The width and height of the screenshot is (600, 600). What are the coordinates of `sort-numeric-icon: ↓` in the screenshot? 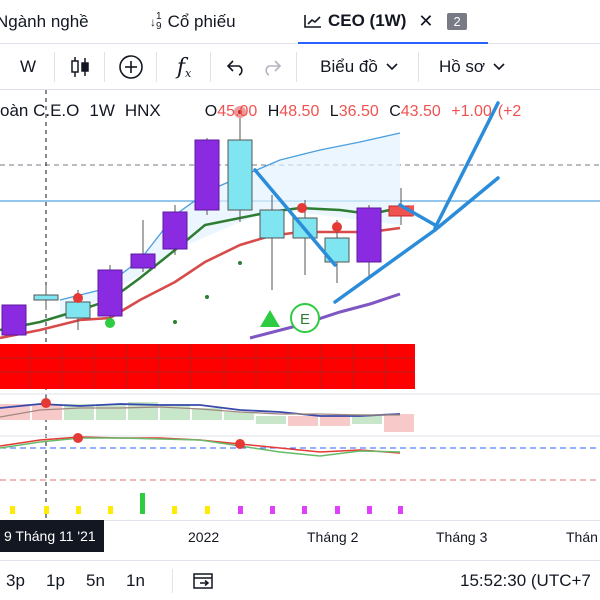 It's located at (153, 21).